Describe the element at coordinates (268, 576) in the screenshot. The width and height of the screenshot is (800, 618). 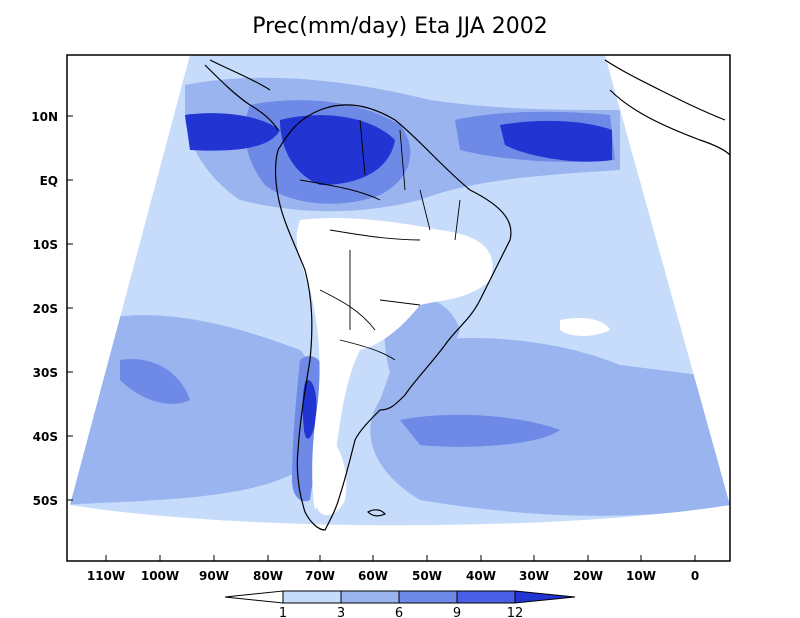
I see `svg-text: 80W` at that location.